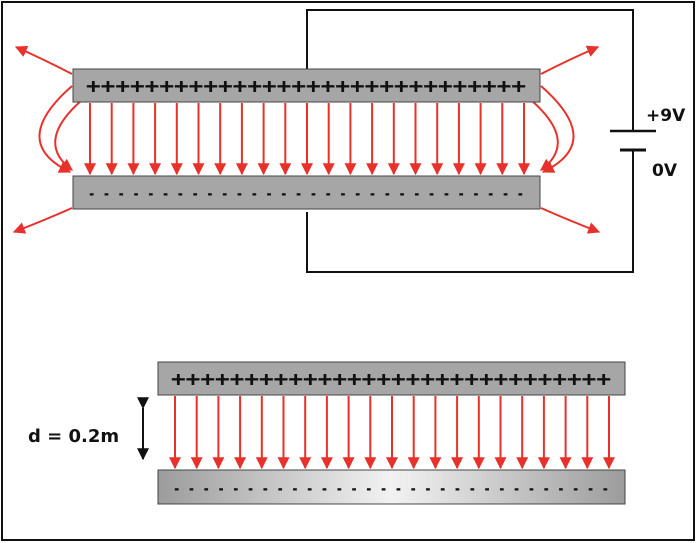  I want to click on lower-positive-charges: ++++++++++++++++++++++++++++++, so click(391, 379).